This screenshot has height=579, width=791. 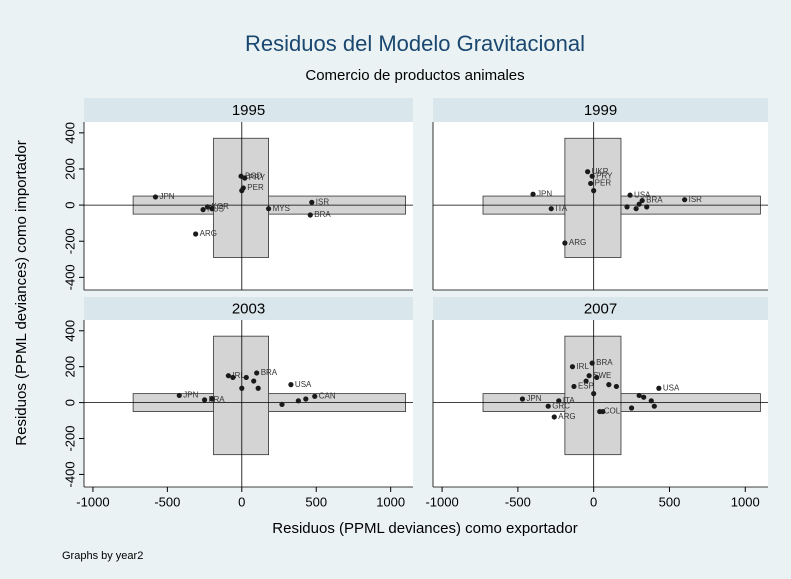 What do you see at coordinates (316, 501) in the screenshot?
I see `x-tick-label: 500` at bounding box center [316, 501].